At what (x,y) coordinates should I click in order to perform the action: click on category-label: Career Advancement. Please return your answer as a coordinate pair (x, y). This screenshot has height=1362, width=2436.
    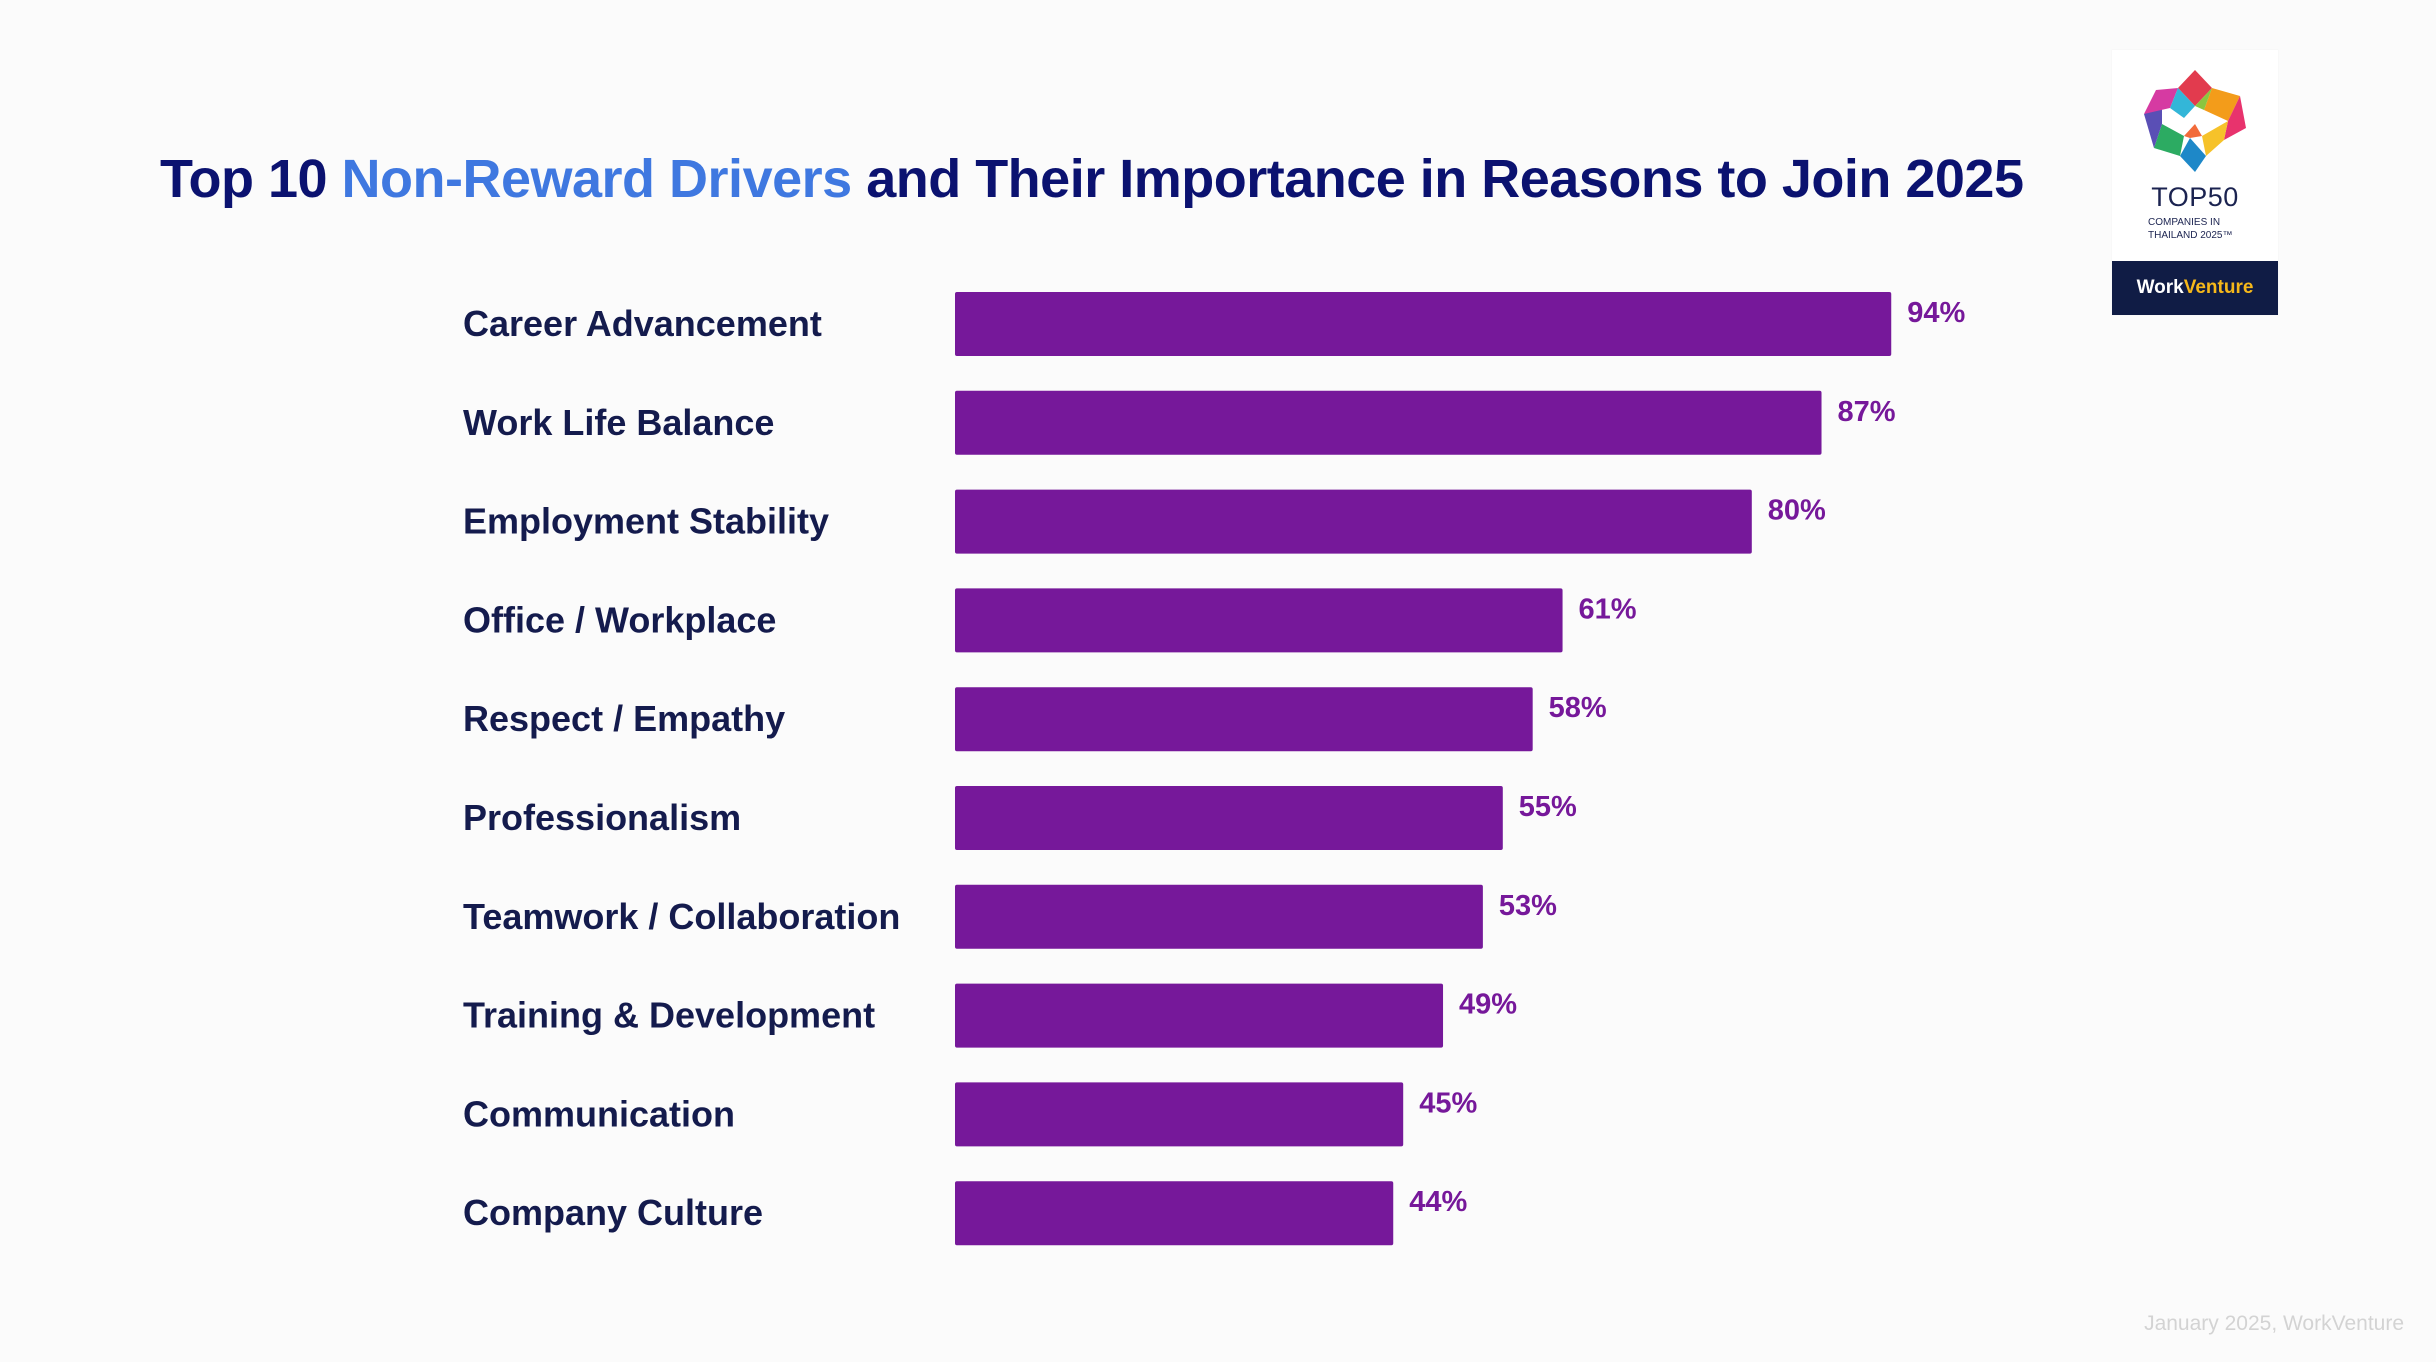
    Looking at the image, I should click on (642, 323).